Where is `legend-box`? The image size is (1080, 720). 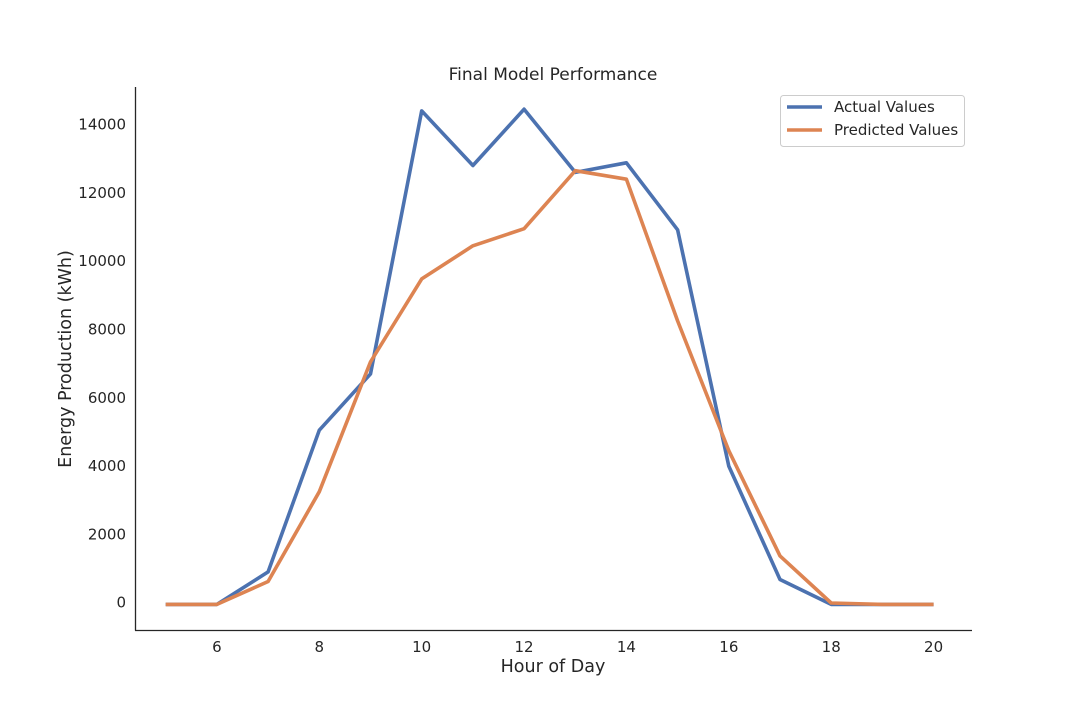
legend-box is located at coordinates (872, 121).